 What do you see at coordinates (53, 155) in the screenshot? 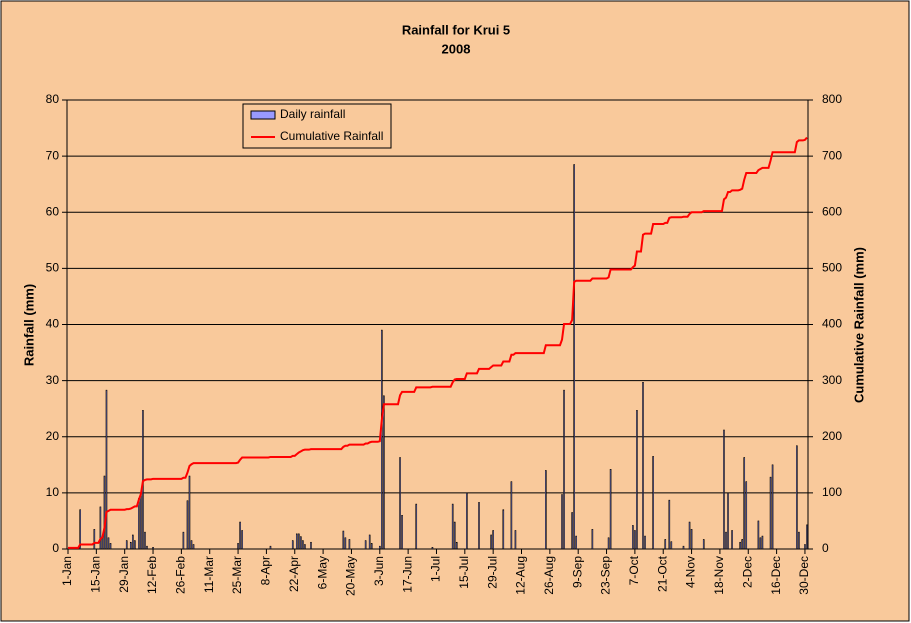
I see `y-tick-label: 70` at bounding box center [53, 155].